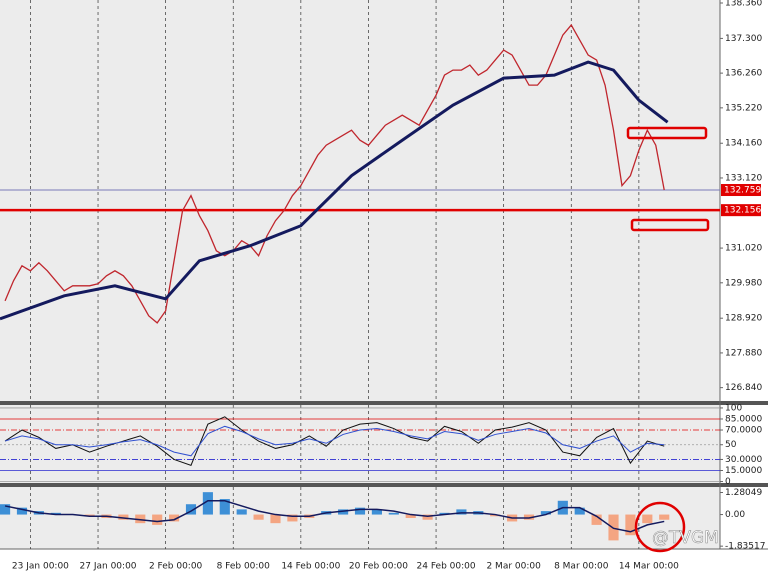 The image size is (768, 574). Describe the element at coordinates (743, 388) in the screenshot. I see `y-tick-label: 126.840` at that location.